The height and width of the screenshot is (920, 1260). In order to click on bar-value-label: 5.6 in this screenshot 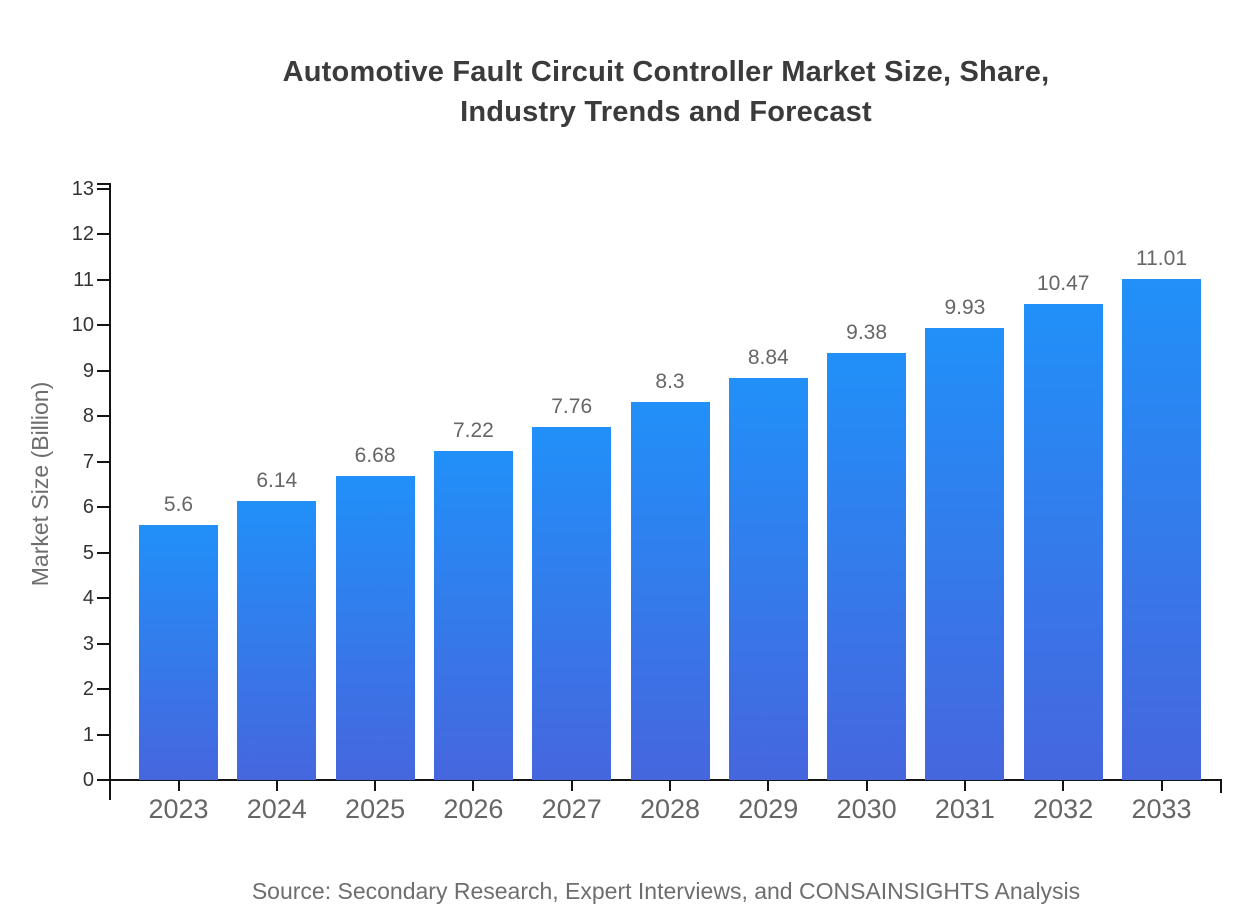, I will do `click(178, 505)`.